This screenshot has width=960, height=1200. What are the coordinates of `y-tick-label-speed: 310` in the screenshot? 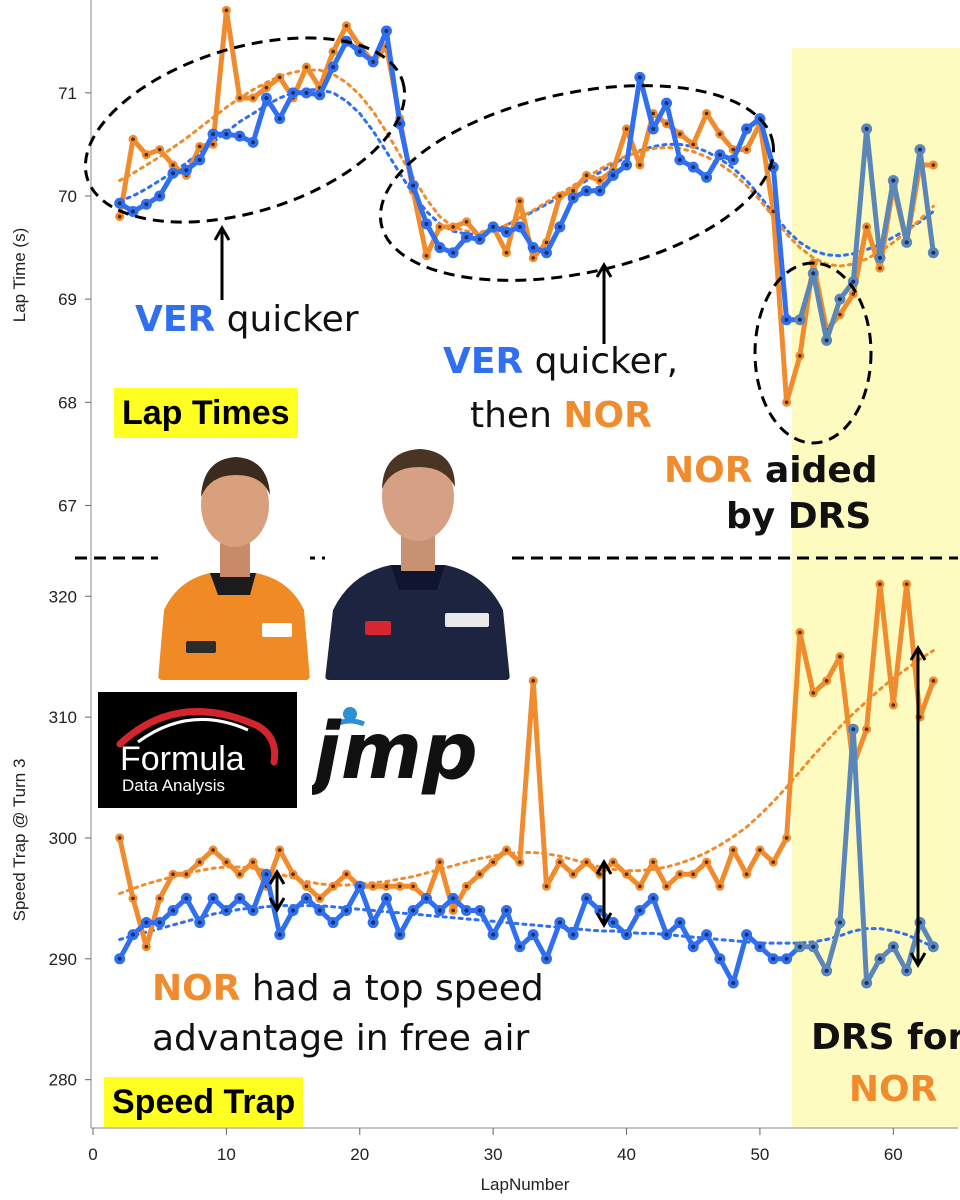 It's located at (63, 717).